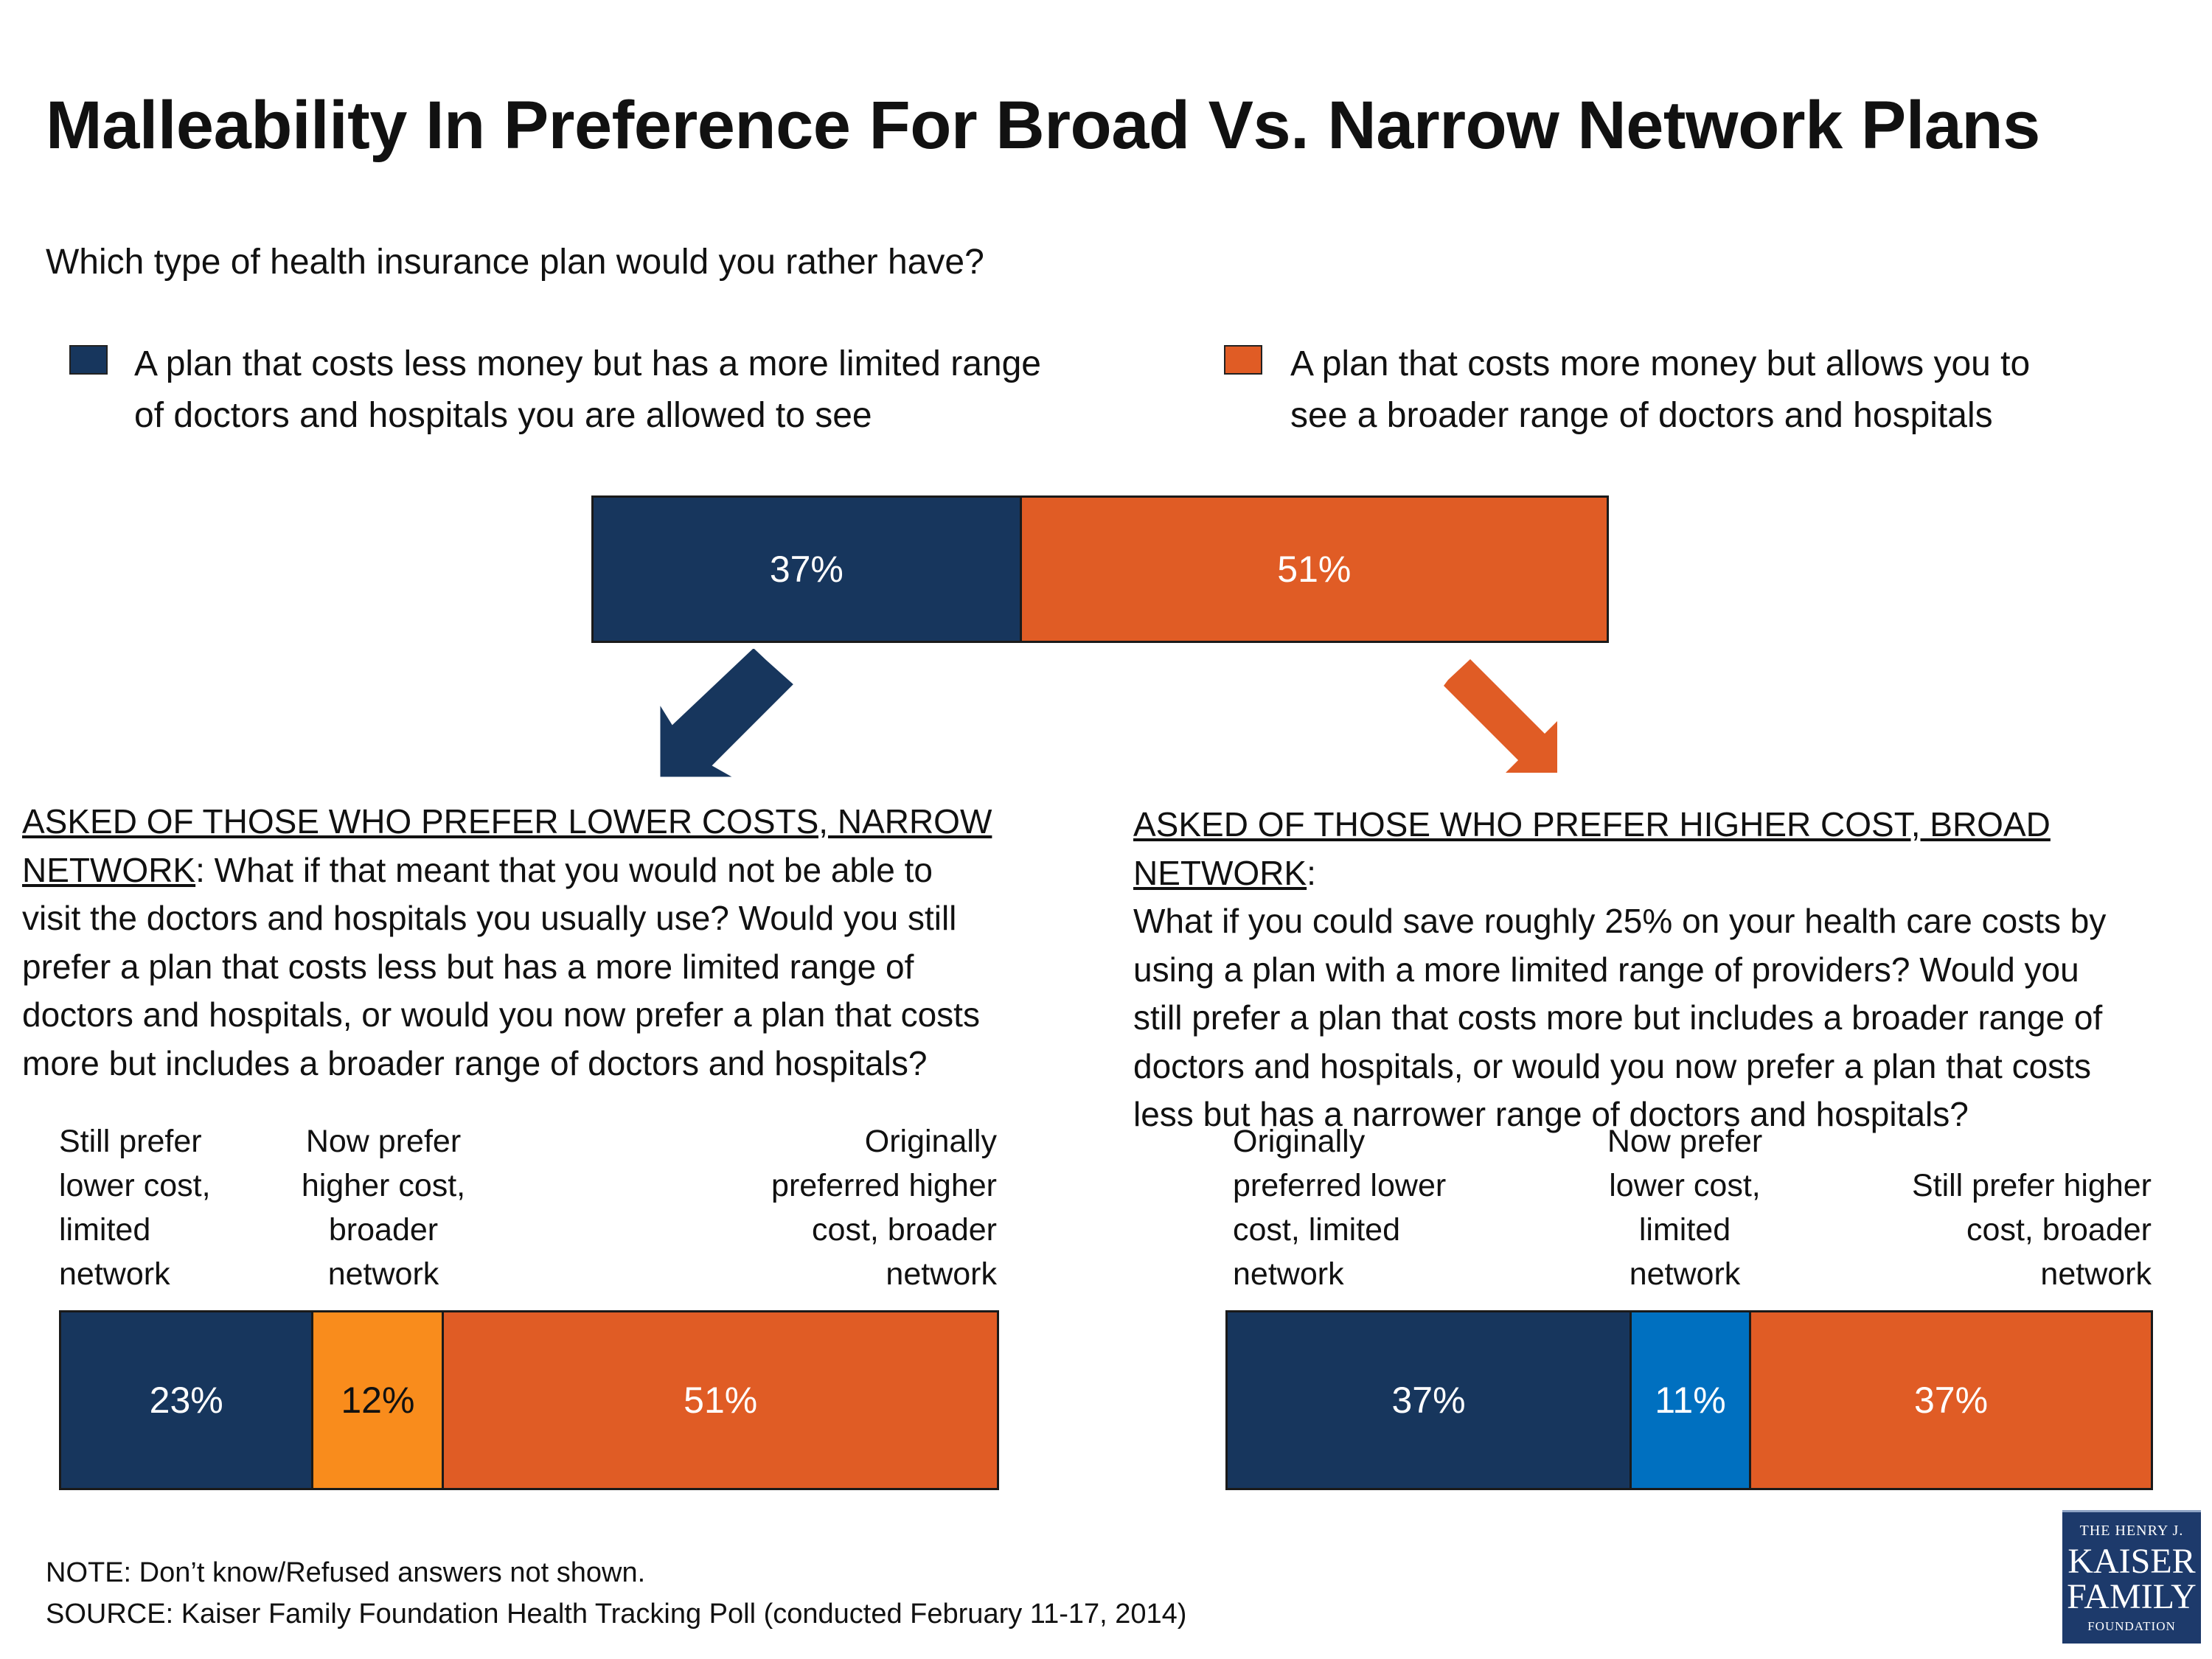 This screenshot has width=2212, height=1659. What do you see at coordinates (884, 1185) in the screenshot?
I see `label-line: preferred higher` at bounding box center [884, 1185].